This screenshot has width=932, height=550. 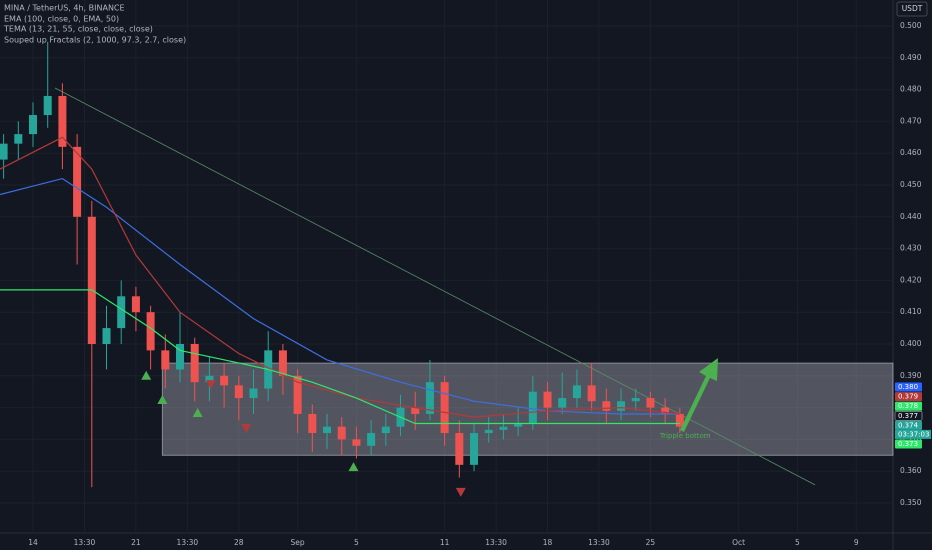 What do you see at coordinates (856, 542) in the screenshot?
I see `x-tick-label: 9` at bounding box center [856, 542].